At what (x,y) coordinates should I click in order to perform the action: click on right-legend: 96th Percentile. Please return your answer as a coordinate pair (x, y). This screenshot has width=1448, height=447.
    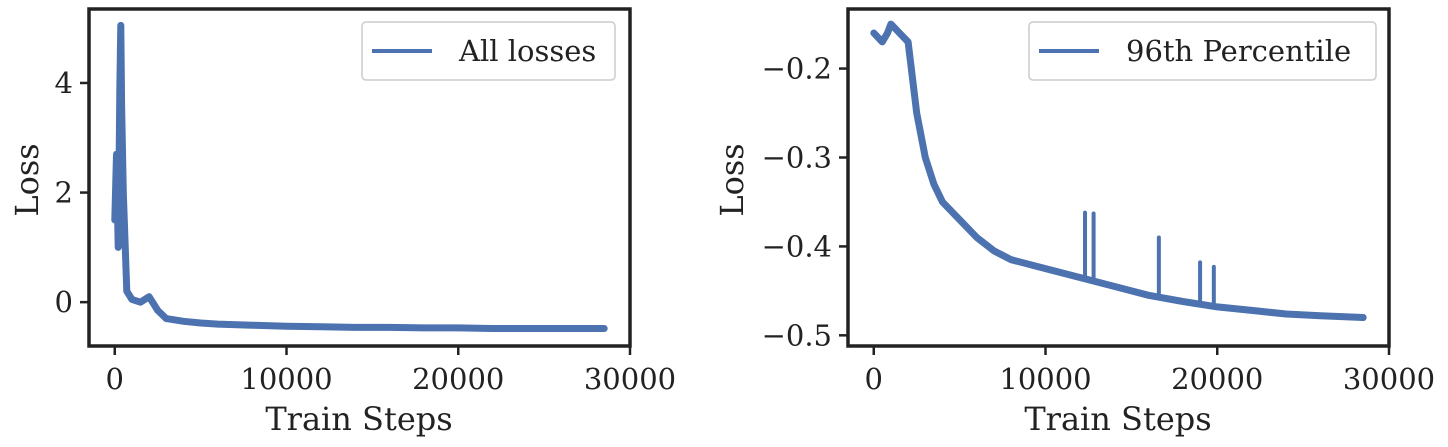
    Looking at the image, I should click on (1202, 51).